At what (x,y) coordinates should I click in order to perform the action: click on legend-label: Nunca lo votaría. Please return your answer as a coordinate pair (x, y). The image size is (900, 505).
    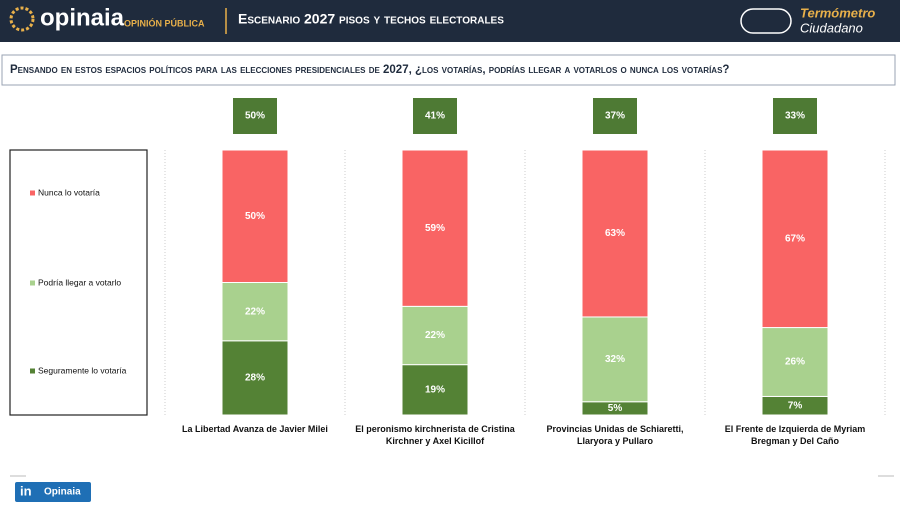
    Looking at the image, I should click on (69, 192).